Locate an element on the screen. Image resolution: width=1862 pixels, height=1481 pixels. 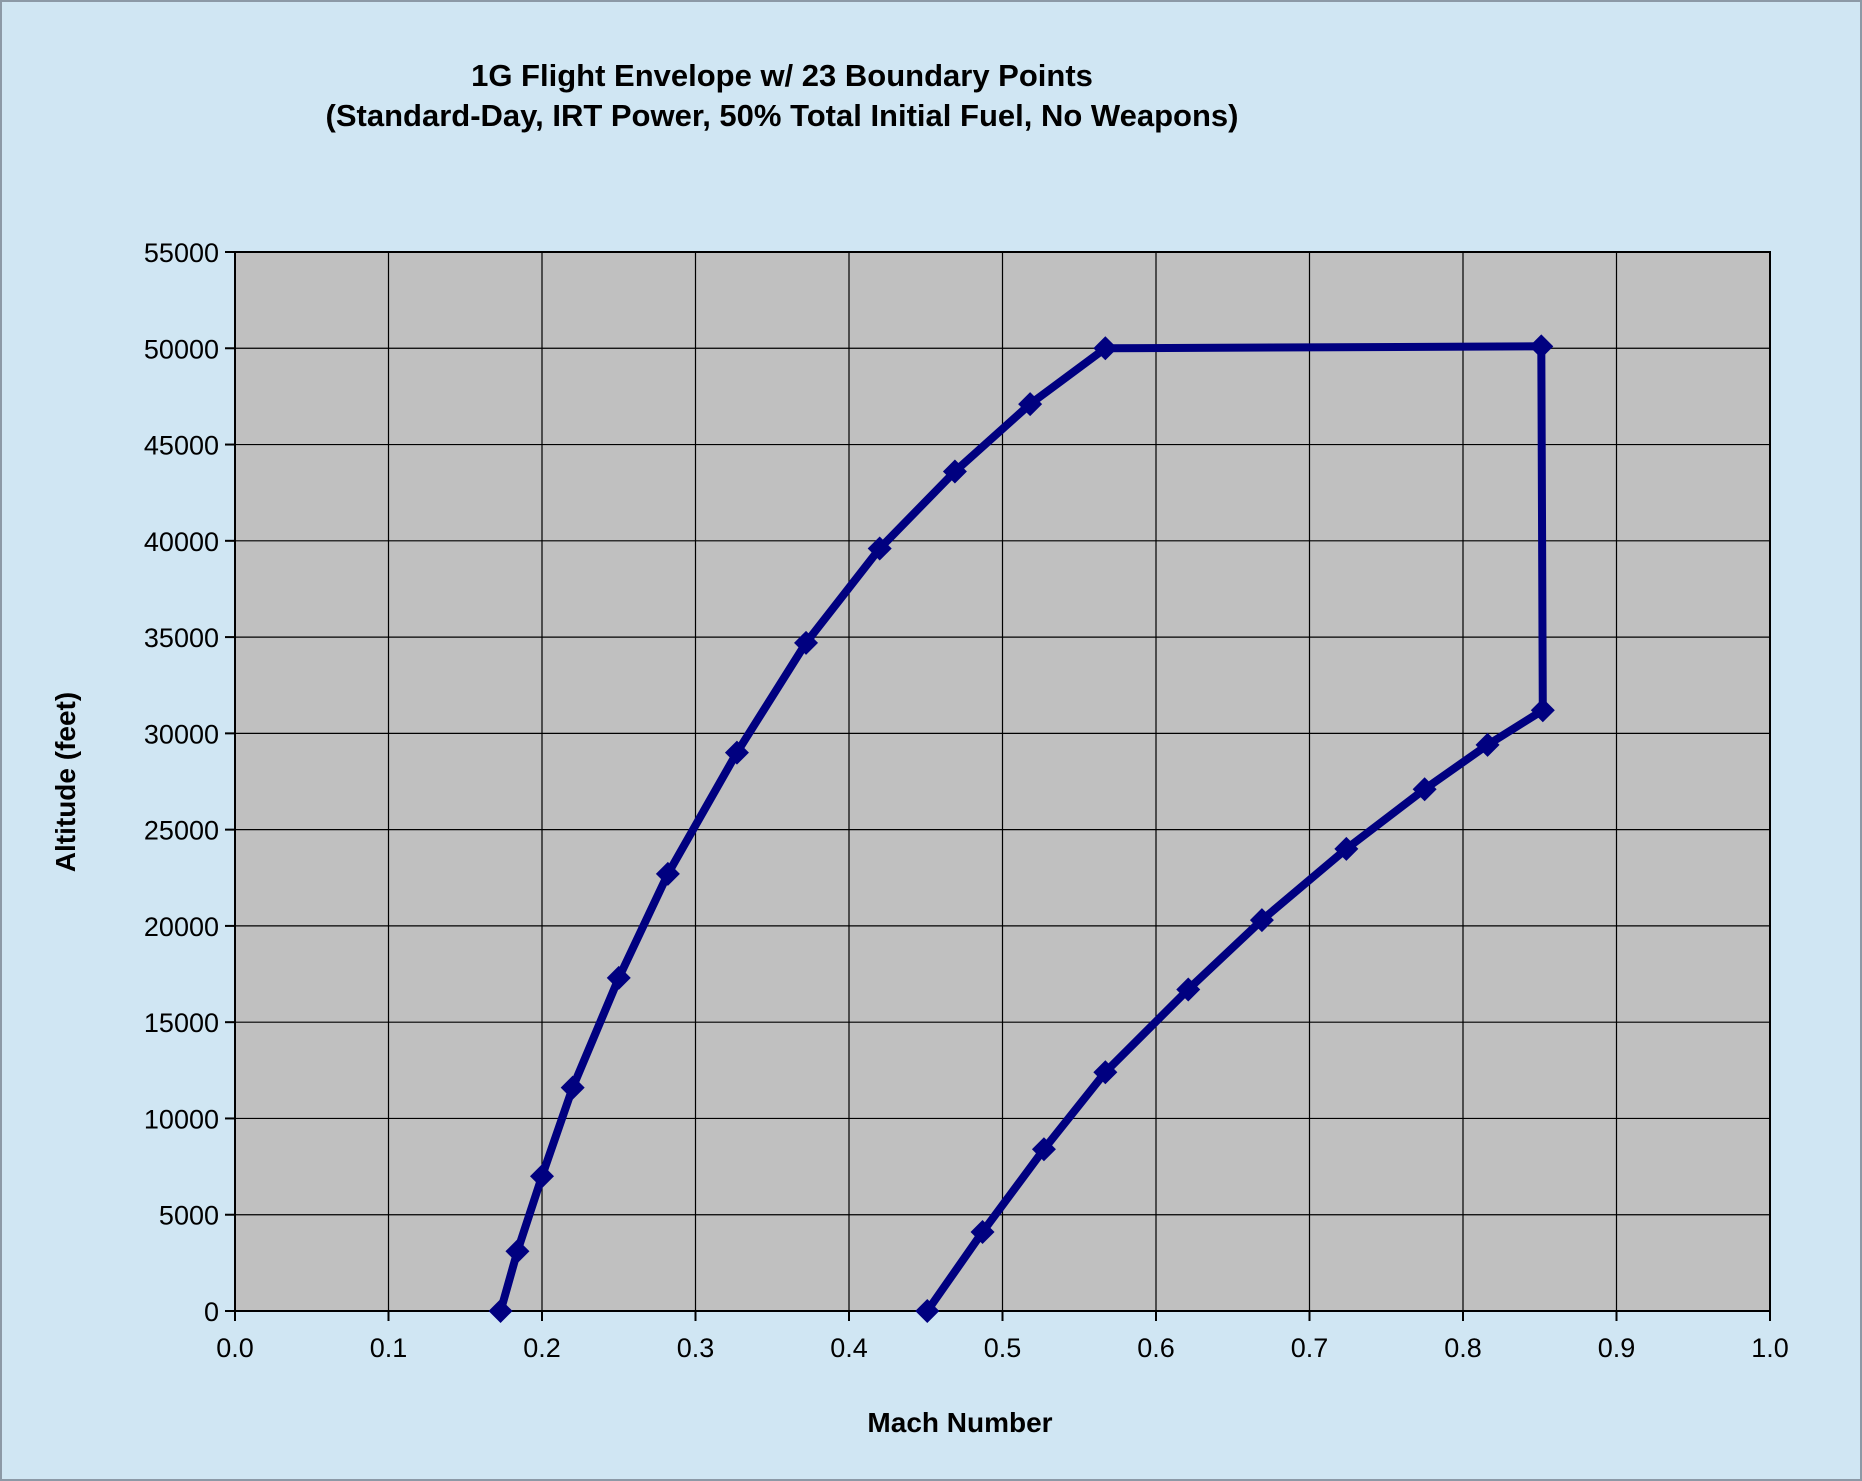
y-tick-label: 20000 is located at coordinates (181, 927).